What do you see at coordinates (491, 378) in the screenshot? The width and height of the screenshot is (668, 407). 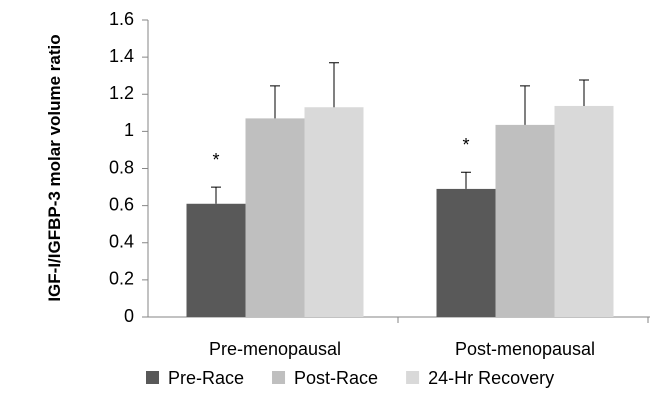 I see `legend-label: 24-Hr Recovery` at bounding box center [491, 378].